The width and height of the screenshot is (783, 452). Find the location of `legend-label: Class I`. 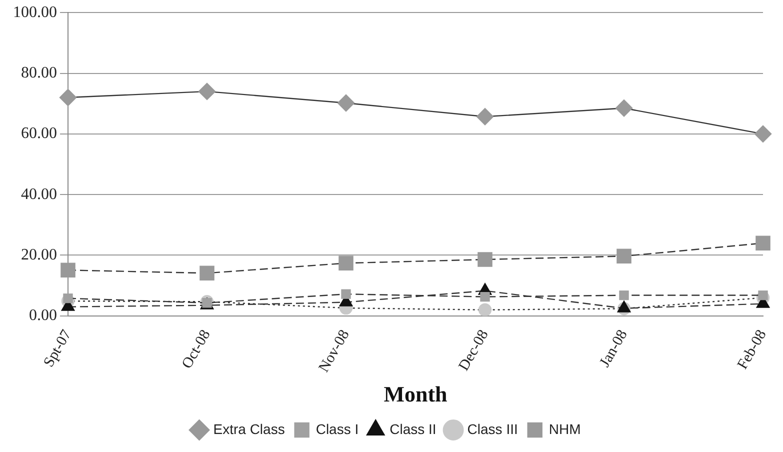

legend-label: Class I is located at coordinates (337, 428).